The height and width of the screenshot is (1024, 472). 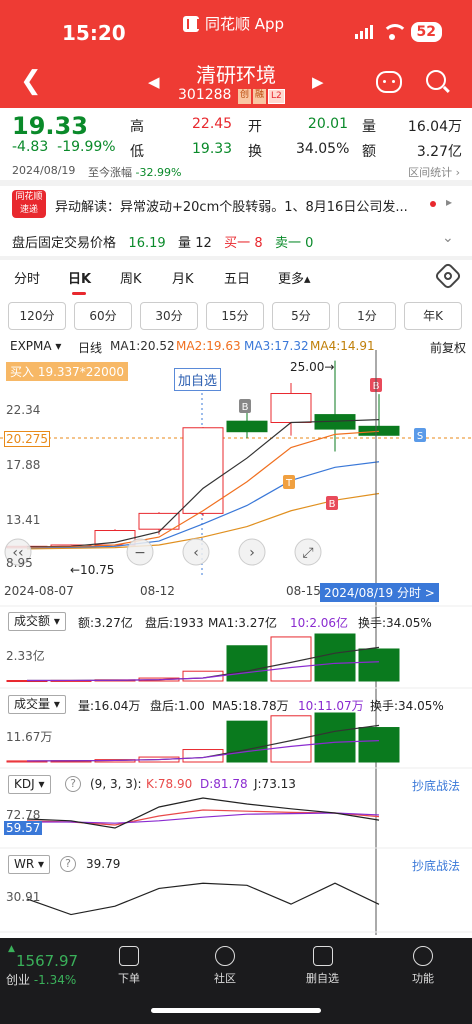 I want to click on trade-marker-b, so click(x=245, y=406).